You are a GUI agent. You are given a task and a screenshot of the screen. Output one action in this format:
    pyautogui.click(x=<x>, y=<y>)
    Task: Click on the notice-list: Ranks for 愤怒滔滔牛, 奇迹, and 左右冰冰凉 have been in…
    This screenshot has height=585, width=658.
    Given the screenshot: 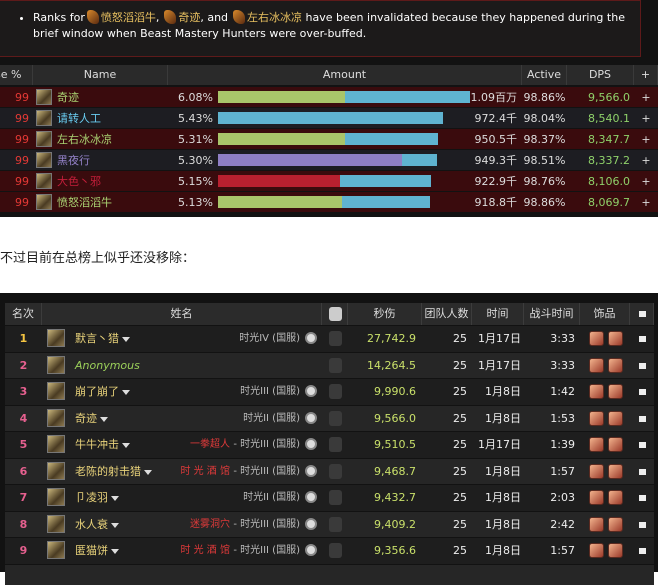 What is the action you would take?
    pyautogui.click(x=326, y=26)
    